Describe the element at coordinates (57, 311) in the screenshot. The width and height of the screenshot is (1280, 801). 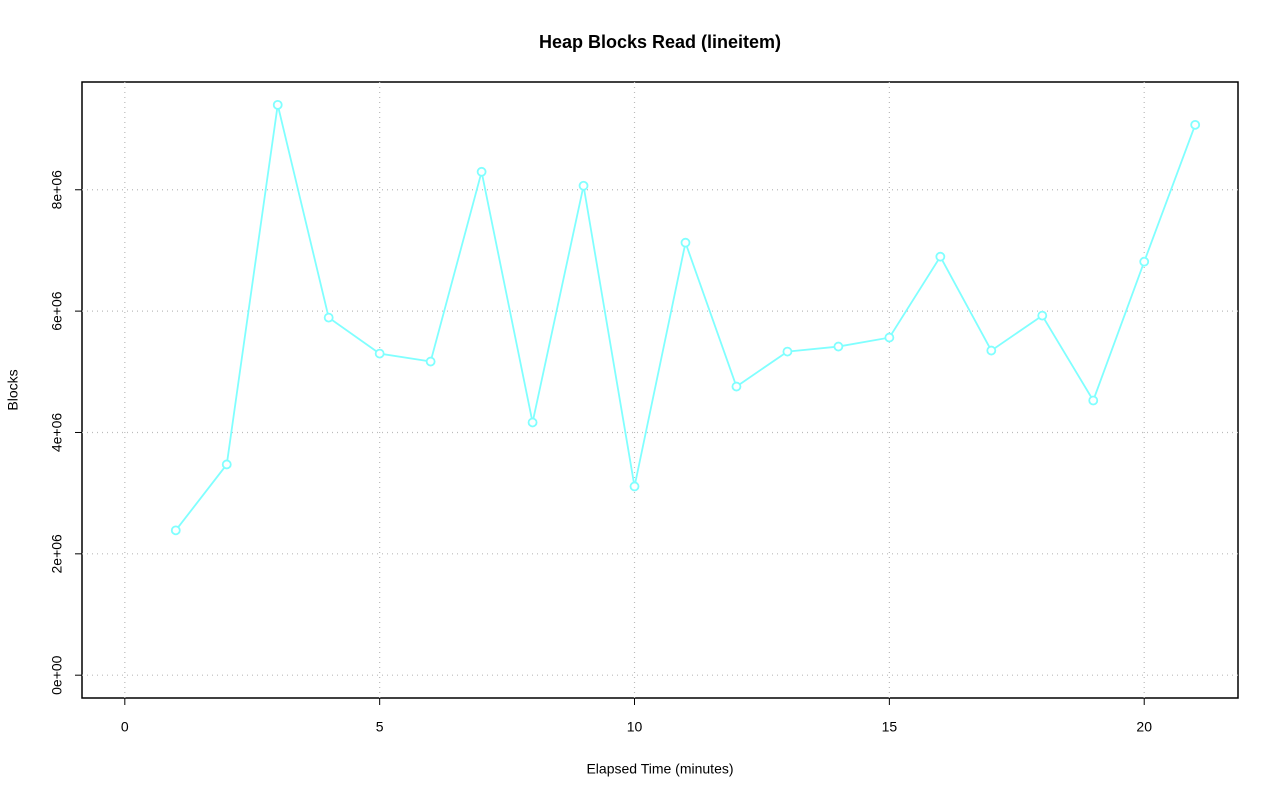
I see `y-tick-label: 6e+06` at that location.